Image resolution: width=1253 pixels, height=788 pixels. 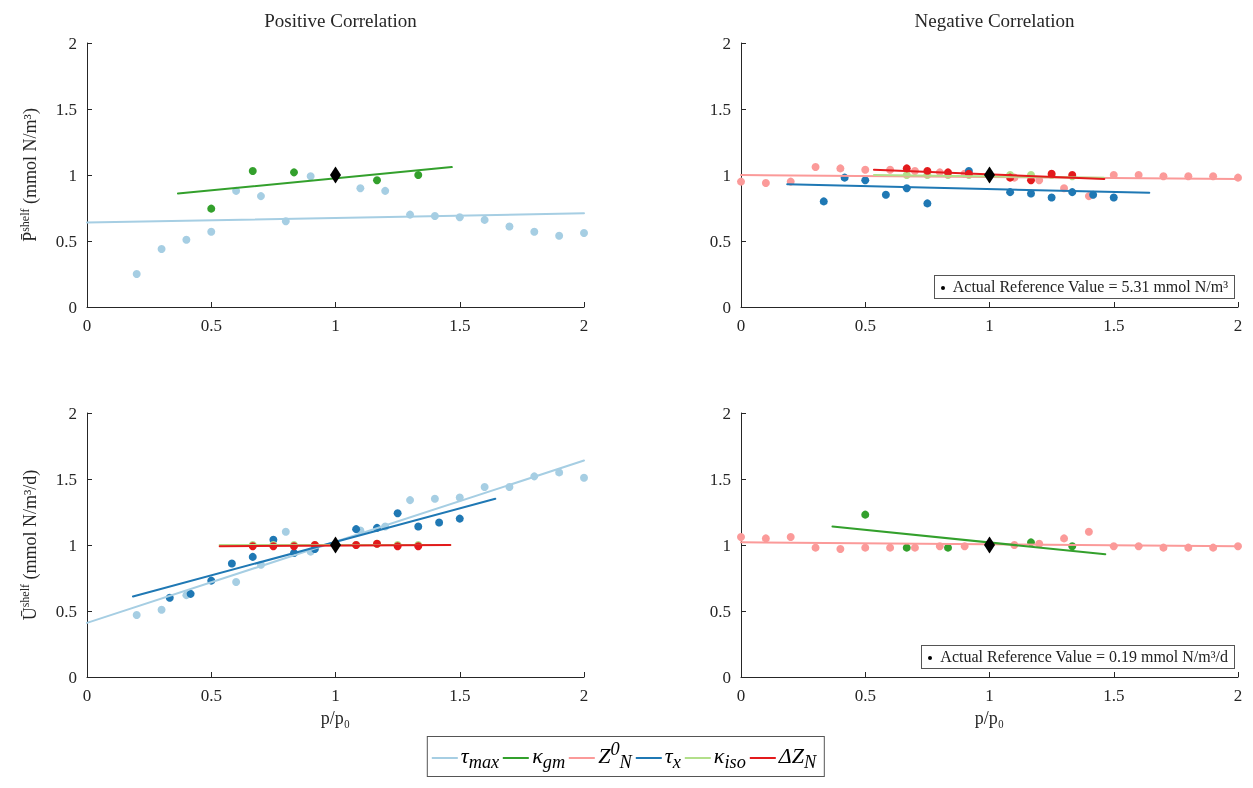 I want to click on legend-label: κ$_{iso}$, so click(x=729, y=758).